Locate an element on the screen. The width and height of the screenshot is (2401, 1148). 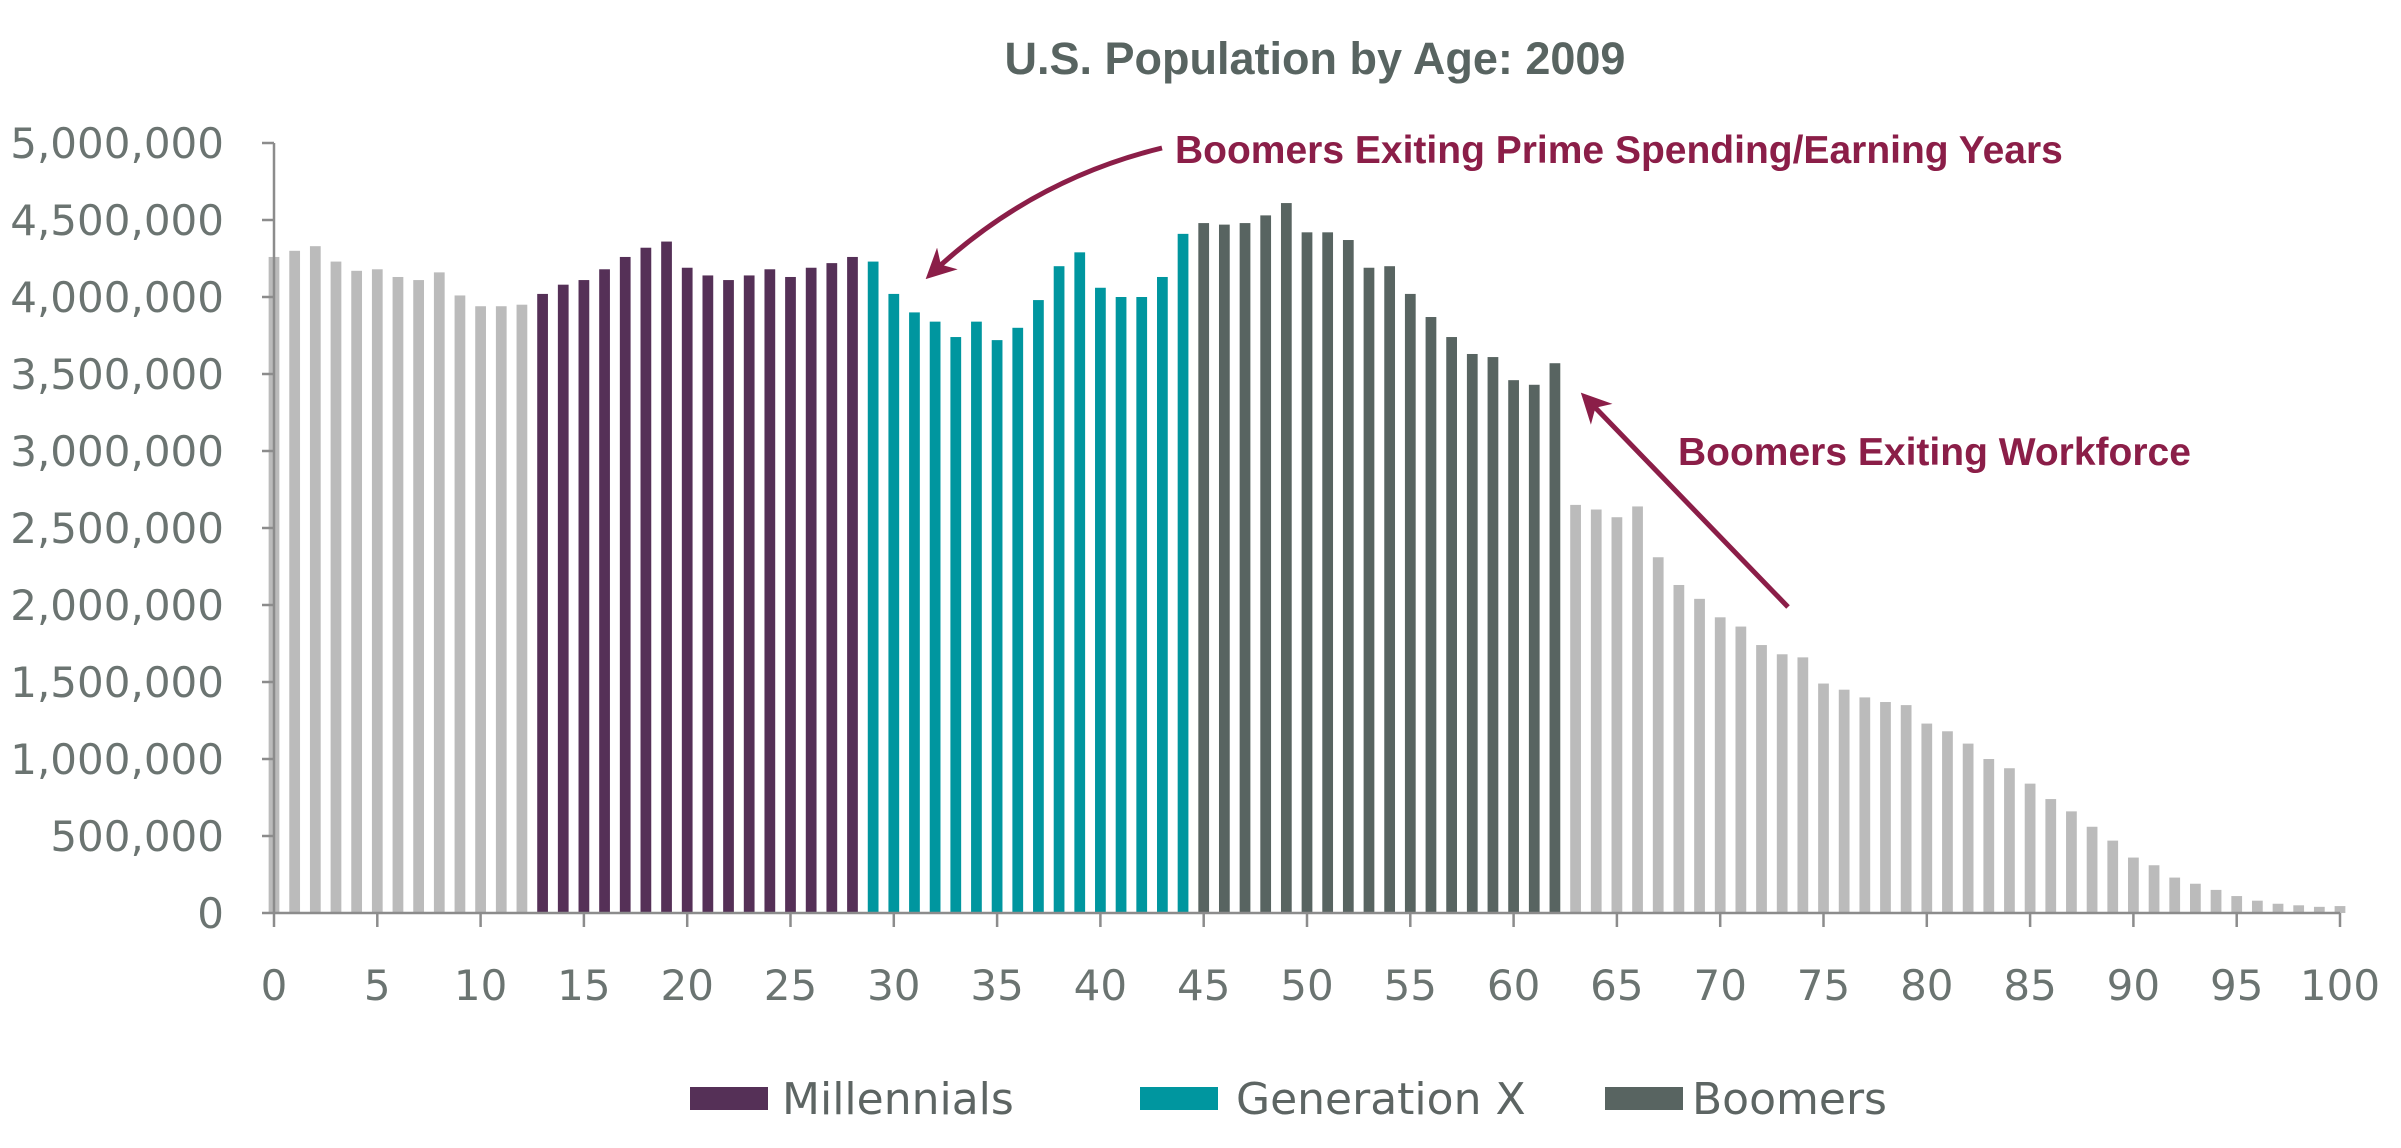
y-tick-label: 2,500,000 is located at coordinates (117, 528).